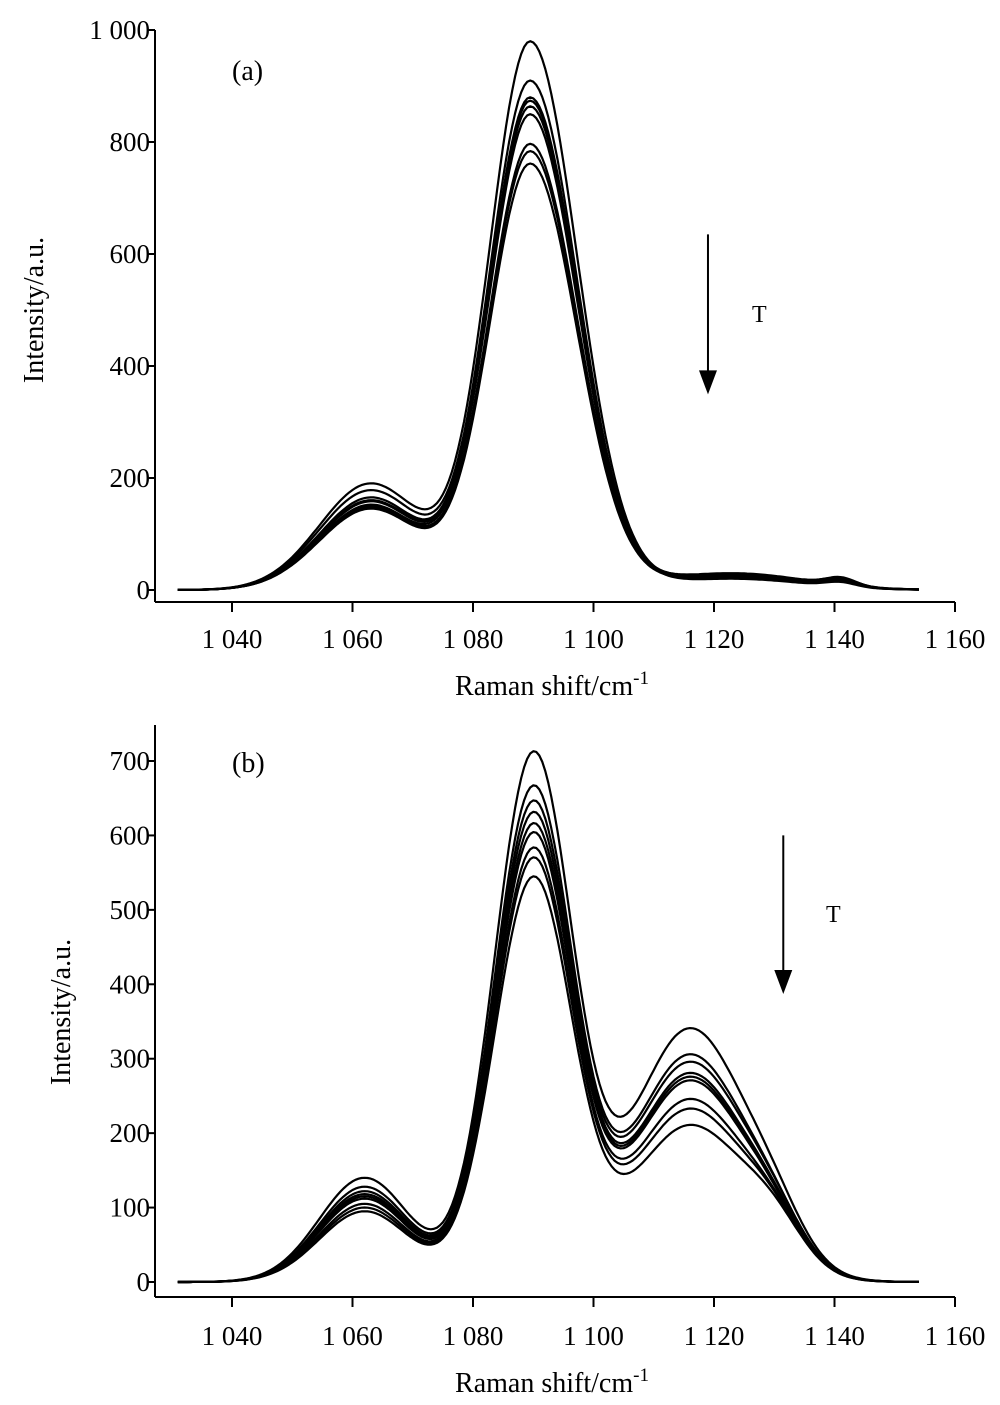  I want to click on y-tick-label: 1 000, so click(119, 30).